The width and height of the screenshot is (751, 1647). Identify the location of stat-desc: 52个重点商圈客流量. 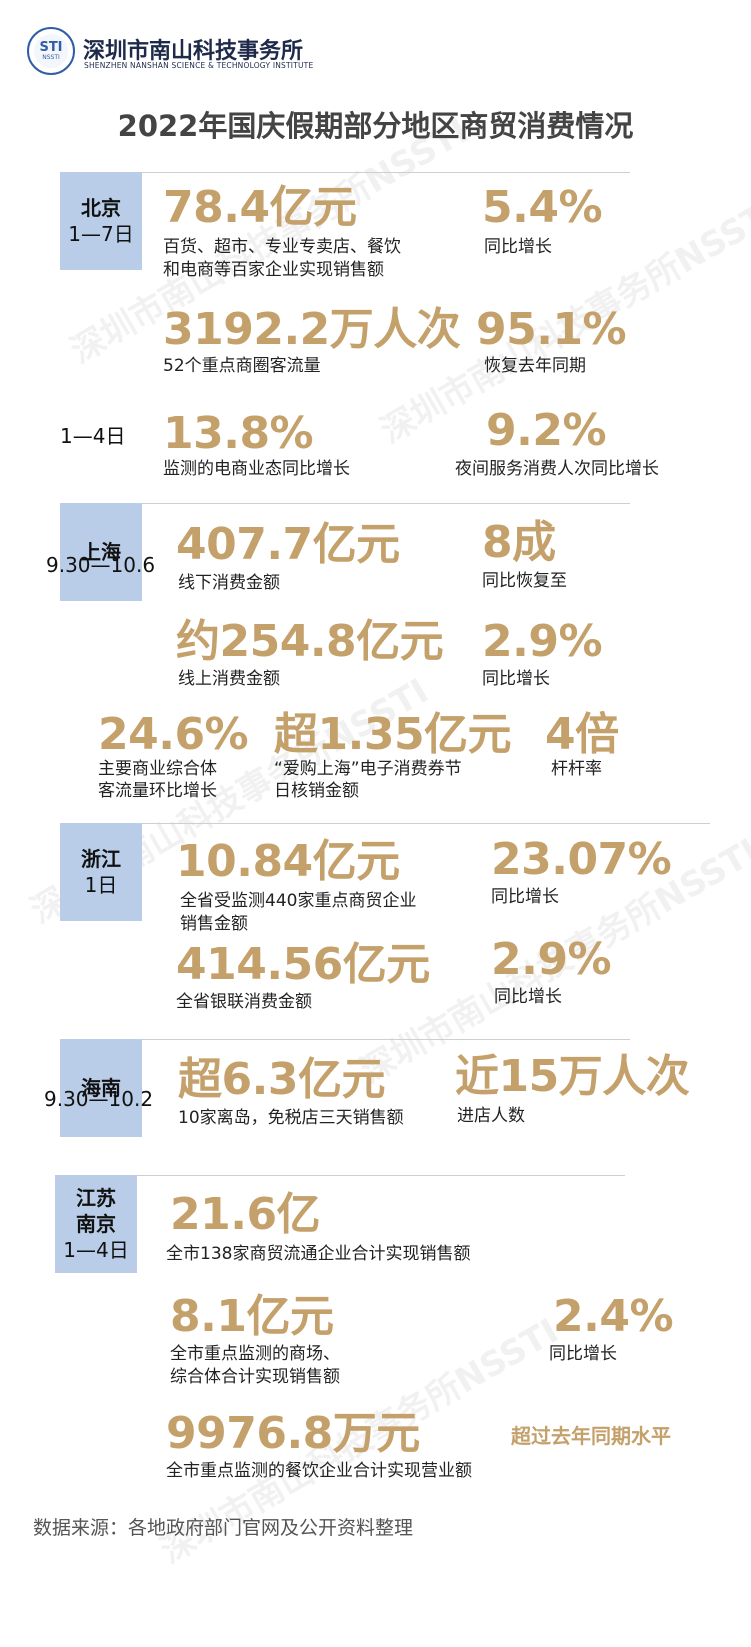
(242, 366).